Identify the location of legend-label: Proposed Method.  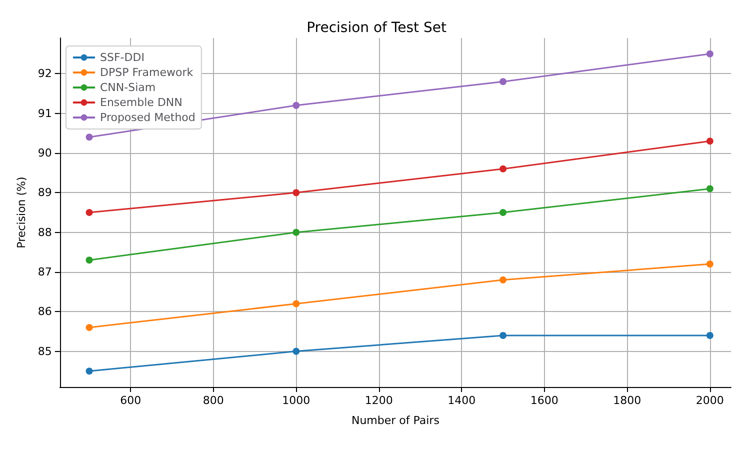
(148, 117).